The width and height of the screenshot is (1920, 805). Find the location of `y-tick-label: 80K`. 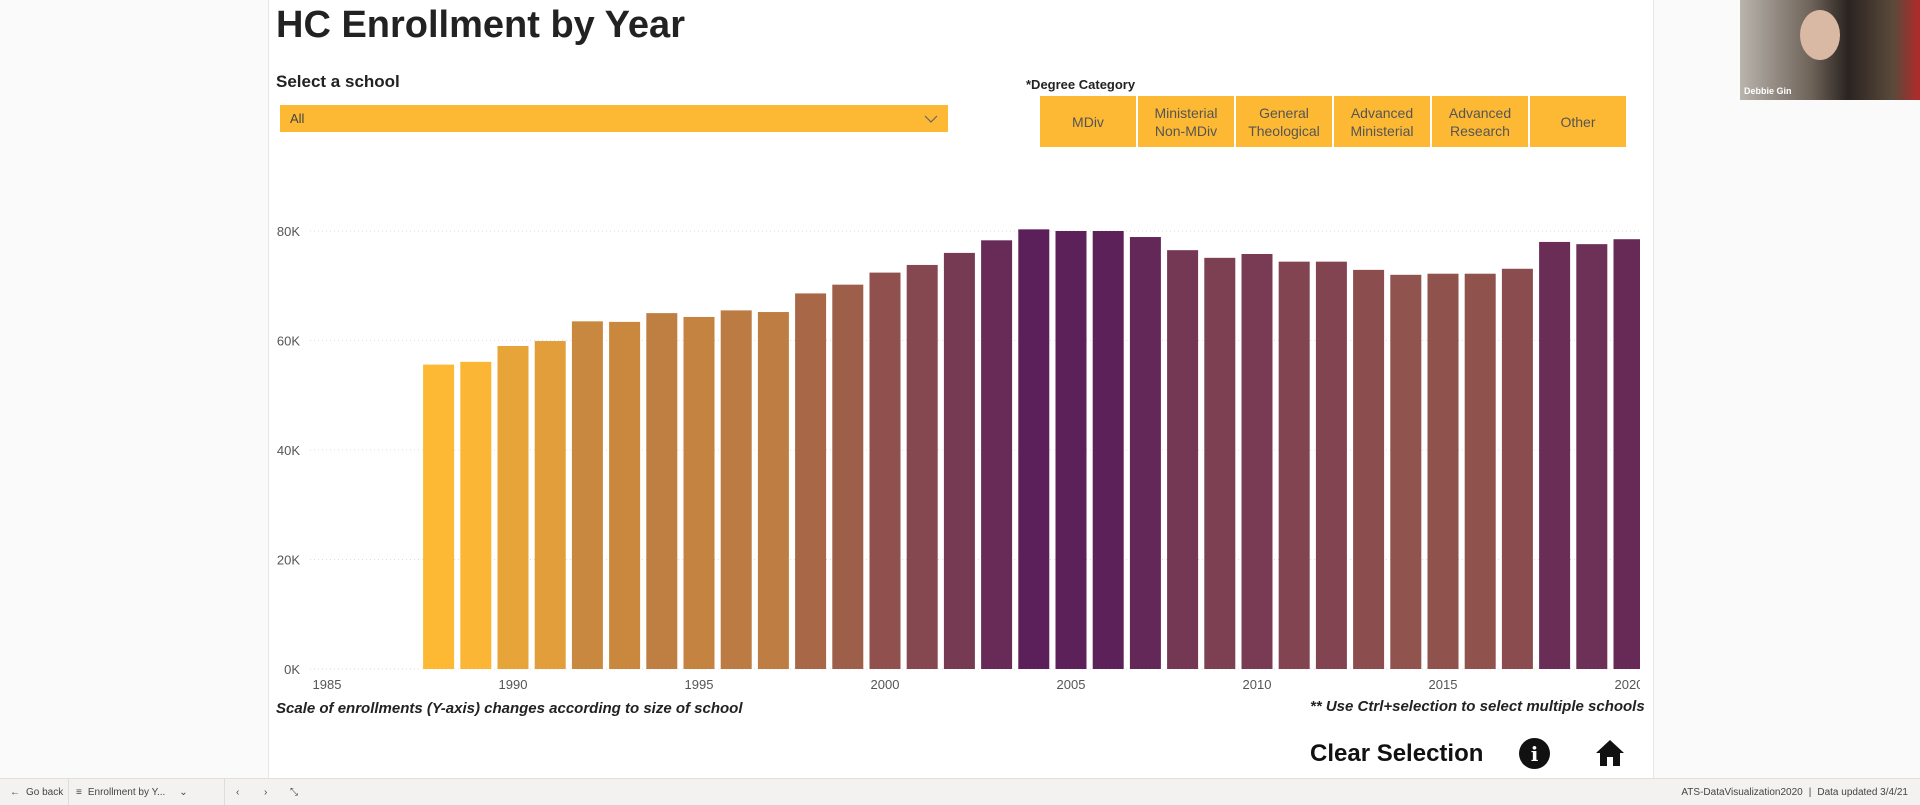

y-tick-label: 80K is located at coordinates (288, 231).